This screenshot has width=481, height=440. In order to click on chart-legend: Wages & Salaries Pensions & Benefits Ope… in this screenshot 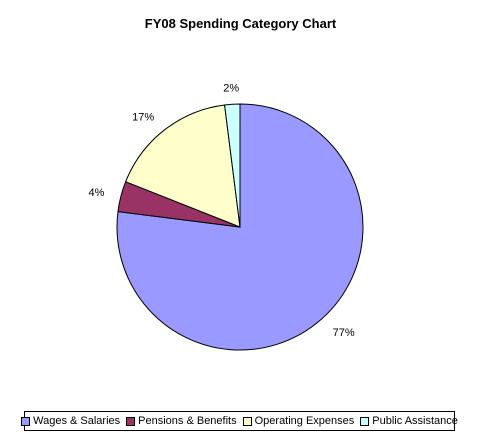, I will do `click(239, 421)`.